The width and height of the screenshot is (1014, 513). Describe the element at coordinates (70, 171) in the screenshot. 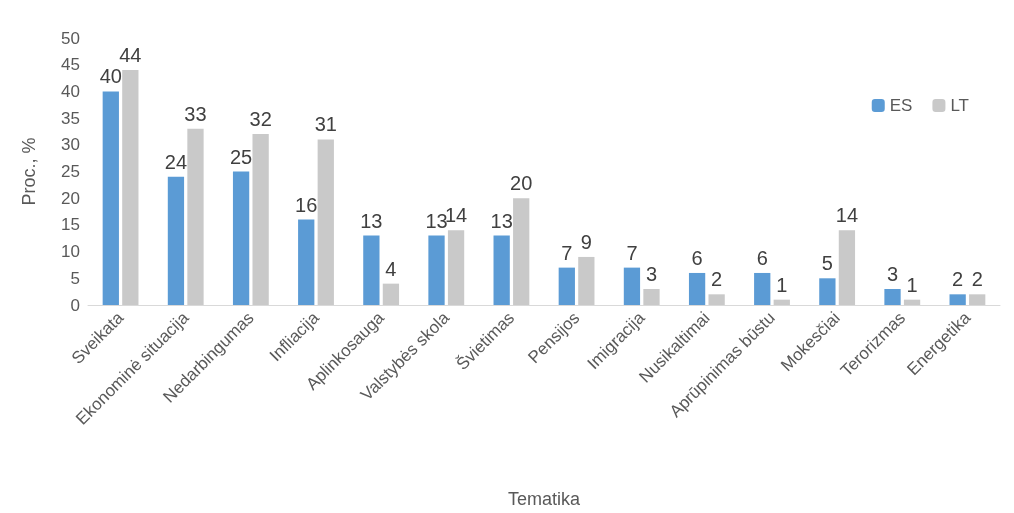

I see `y-tick-label: 25` at that location.